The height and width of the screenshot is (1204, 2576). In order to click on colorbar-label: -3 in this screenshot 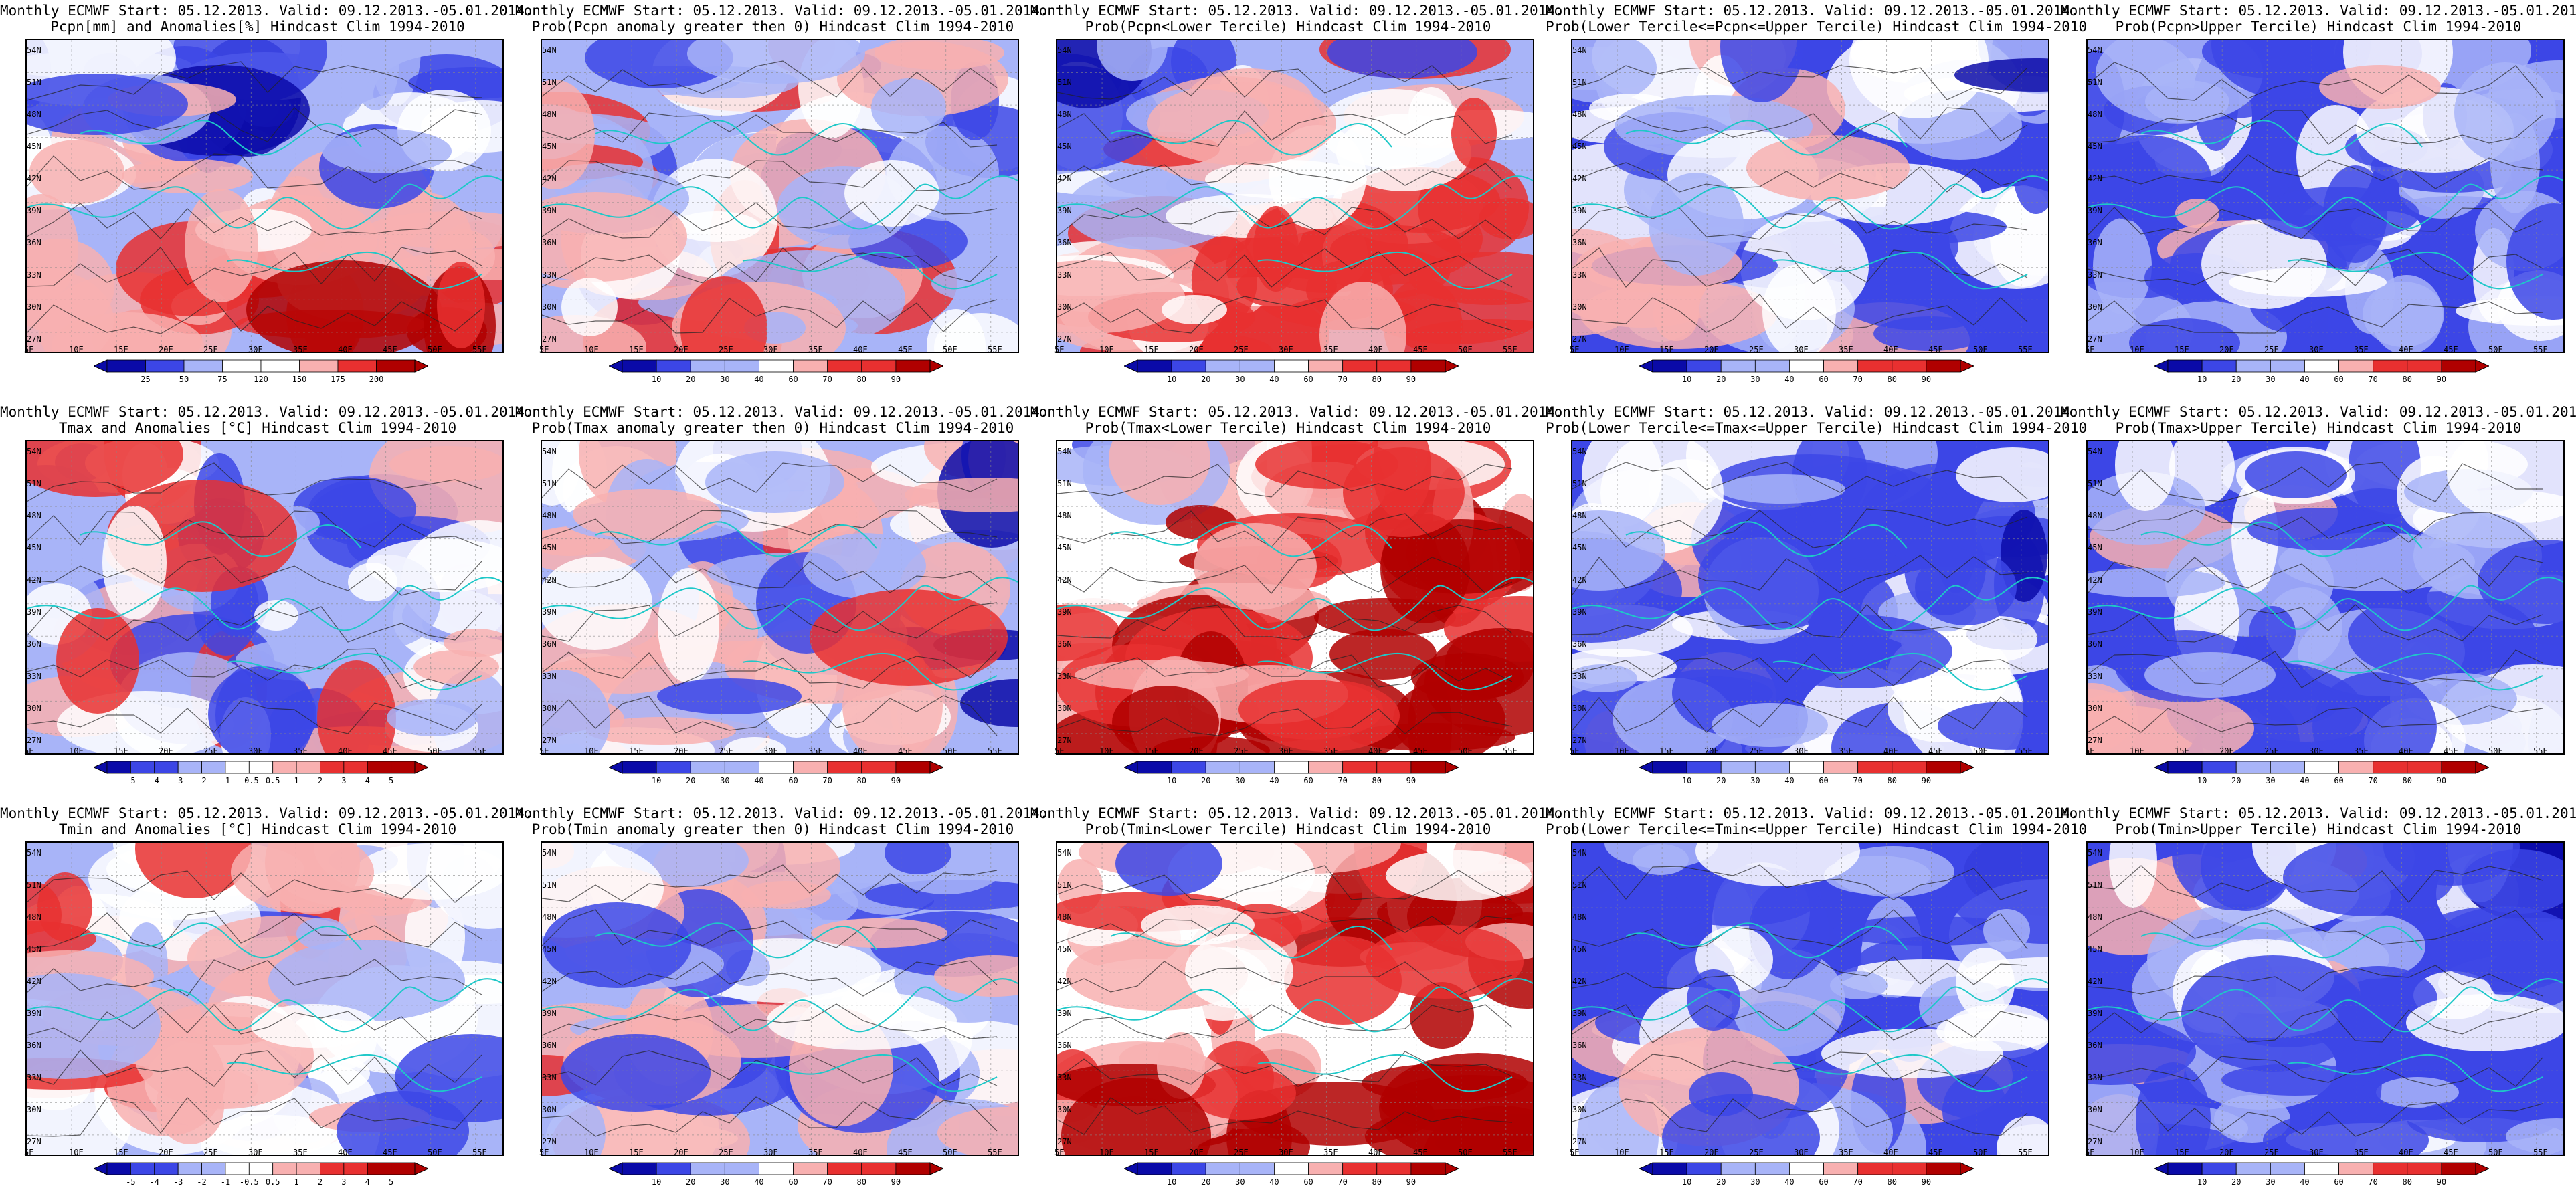, I will do `click(178, 780)`.